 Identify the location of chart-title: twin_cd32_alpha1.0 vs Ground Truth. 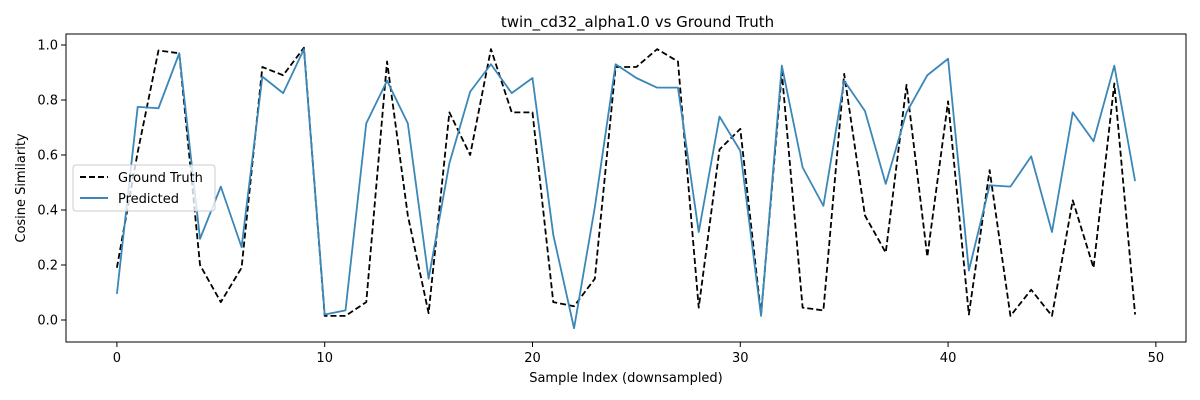
(637, 22).